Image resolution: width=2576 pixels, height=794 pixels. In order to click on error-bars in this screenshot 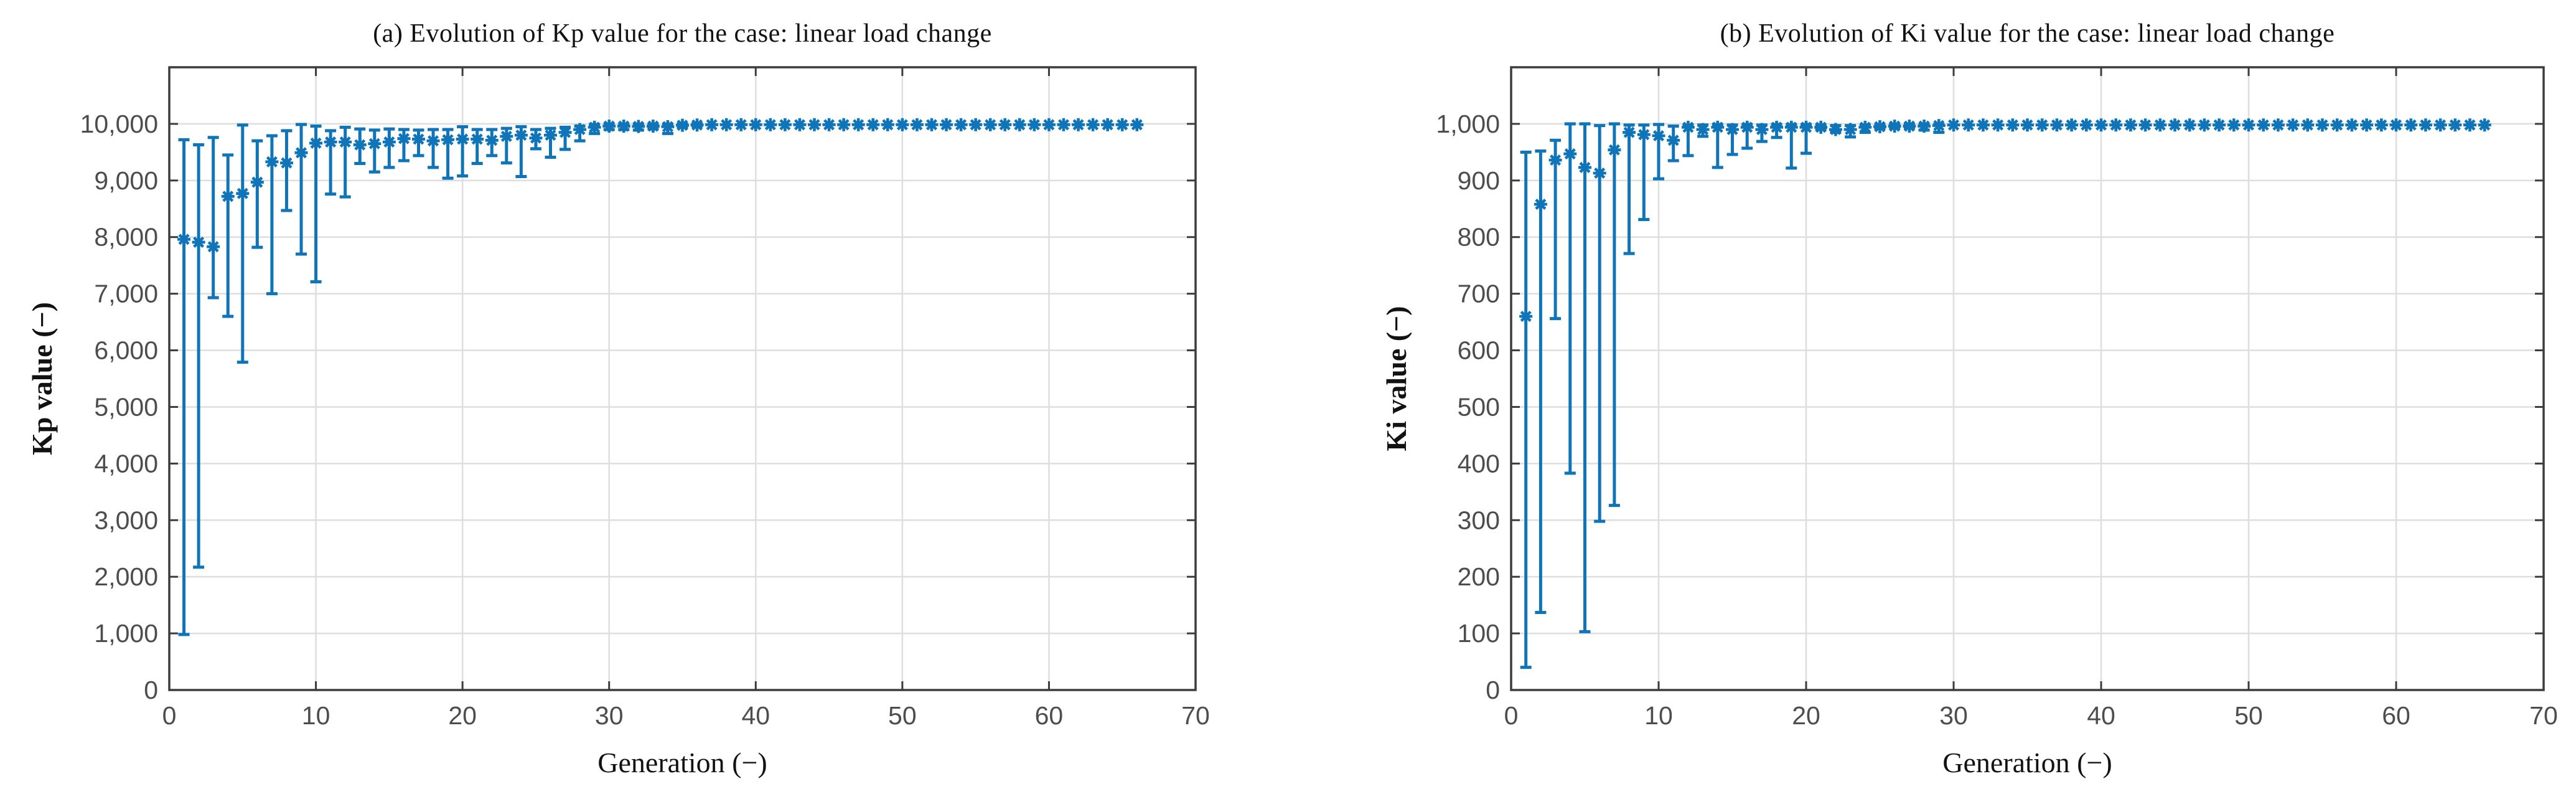, I will do `click(440, 379)`.